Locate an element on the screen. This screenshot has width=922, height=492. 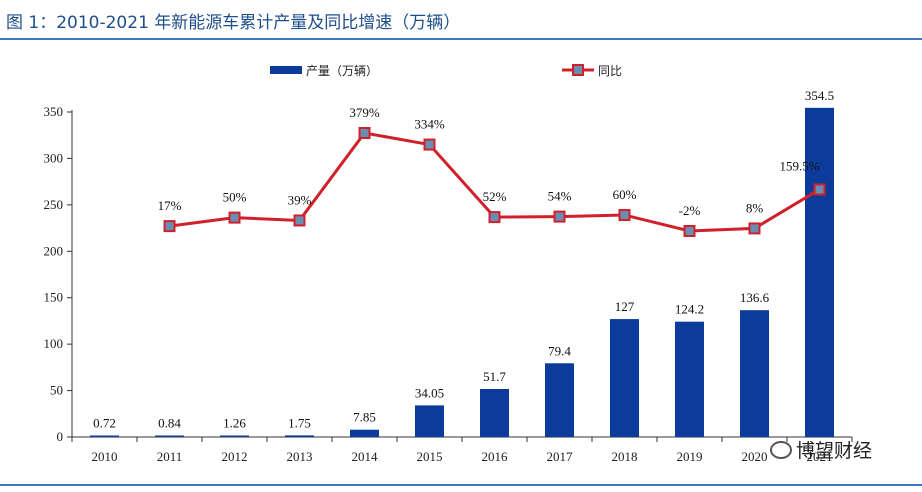
legend-line-marker is located at coordinates (578, 70).